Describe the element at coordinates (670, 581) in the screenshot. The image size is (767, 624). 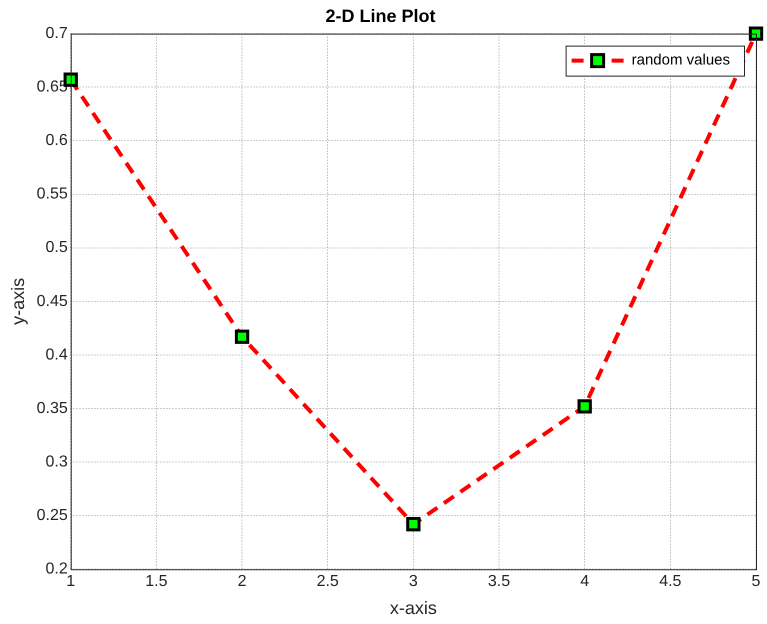
I see `x-tick-label: 4.5` at that location.